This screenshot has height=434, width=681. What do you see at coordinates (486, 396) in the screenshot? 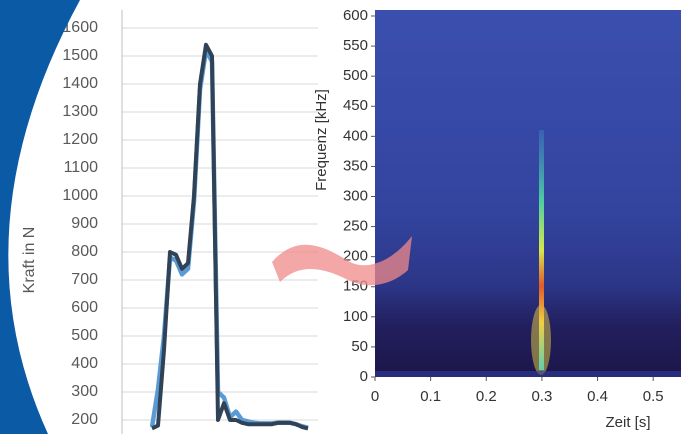
I see `x-tick-label: 0.2` at bounding box center [486, 396].